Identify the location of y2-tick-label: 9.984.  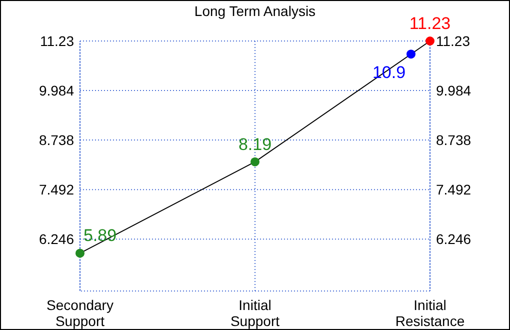
(454, 90).